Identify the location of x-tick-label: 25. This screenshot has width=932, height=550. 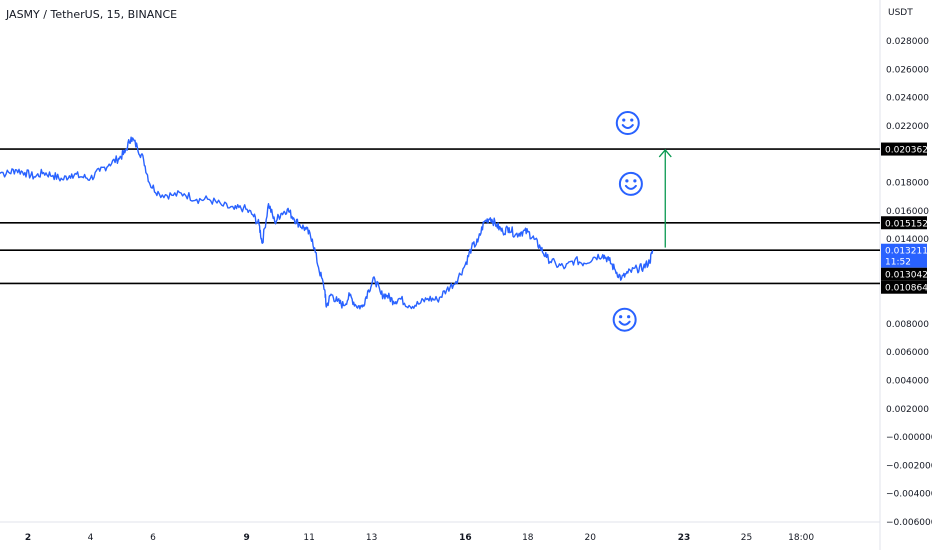
(746, 538).